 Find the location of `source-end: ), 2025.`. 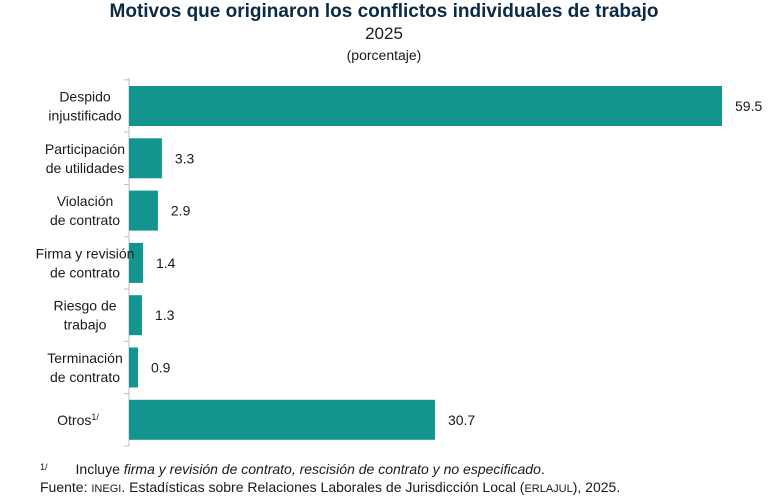

source-end: ), 2025. is located at coordinates (596, 487).